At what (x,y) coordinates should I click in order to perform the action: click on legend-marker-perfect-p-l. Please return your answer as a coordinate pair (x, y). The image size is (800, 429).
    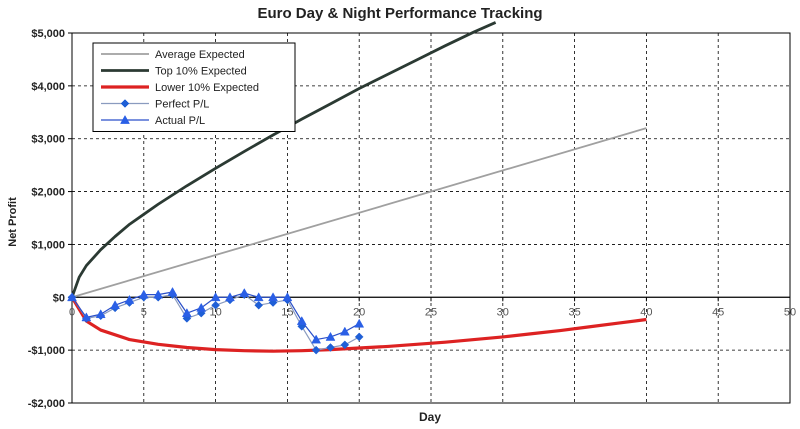
    Looking at the image, I should click on (125, 103).